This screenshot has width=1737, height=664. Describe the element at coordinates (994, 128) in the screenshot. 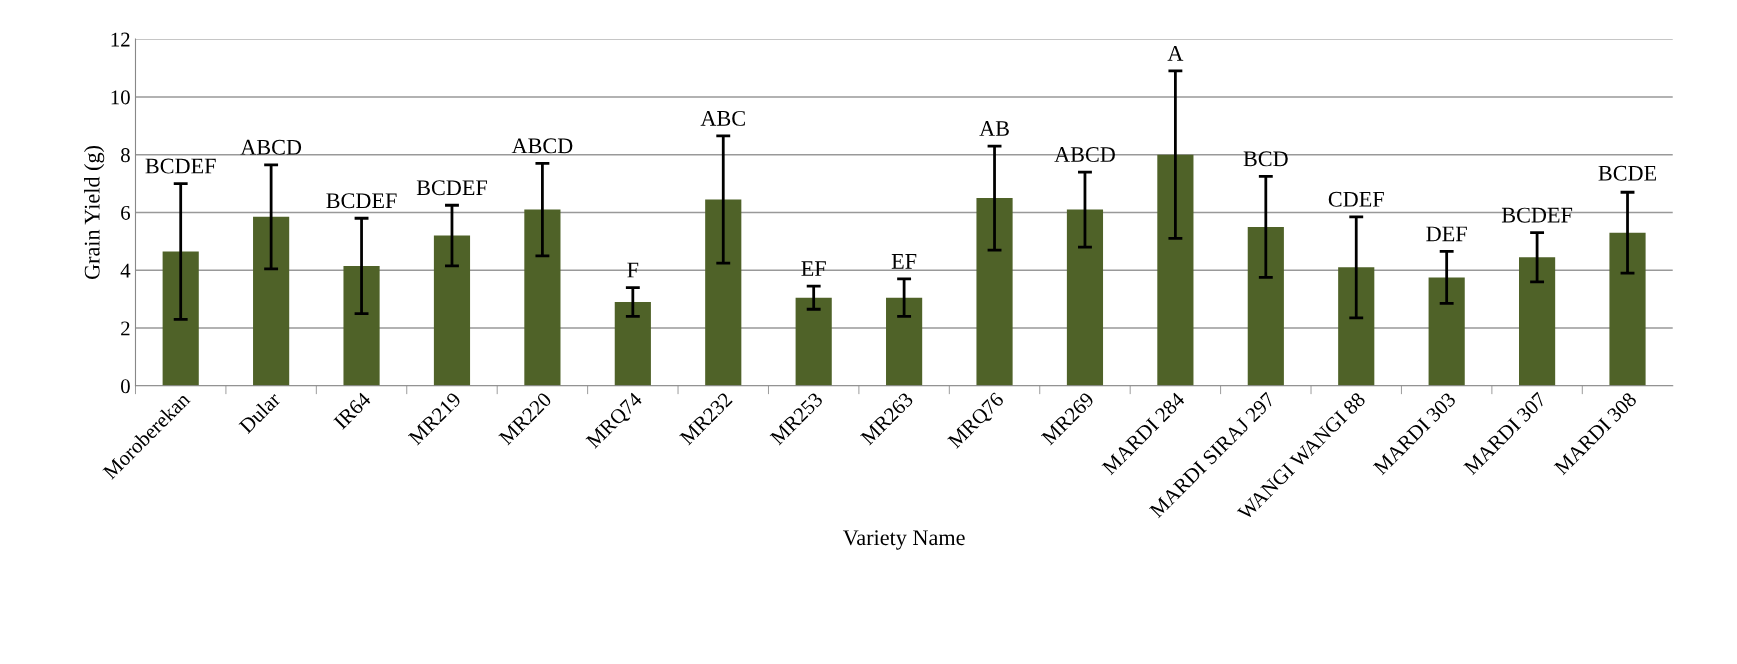

I see `annotation: AB` at that location.